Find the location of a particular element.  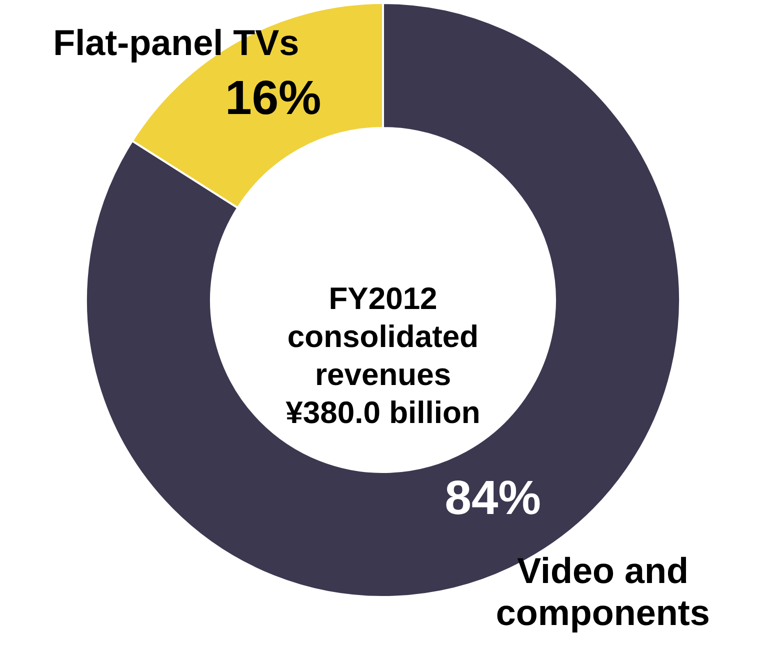

text: FY2012 consolidated revenues ¥380.0 billion is located at coordinates (383, 355).